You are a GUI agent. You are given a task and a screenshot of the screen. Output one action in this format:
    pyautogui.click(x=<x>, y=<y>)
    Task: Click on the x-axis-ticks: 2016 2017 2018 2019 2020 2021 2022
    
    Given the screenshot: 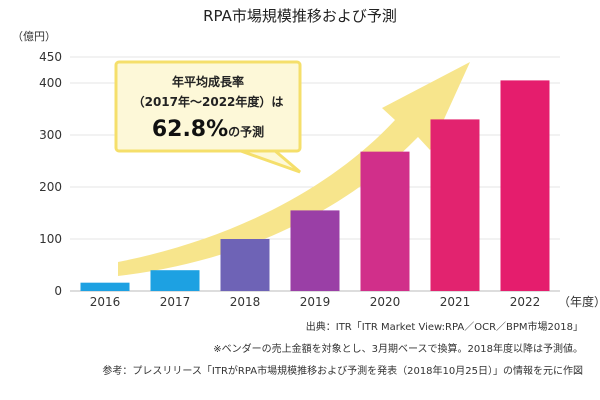 What is the action you would take?
    pyautogui.click(x=315, y=302)
    